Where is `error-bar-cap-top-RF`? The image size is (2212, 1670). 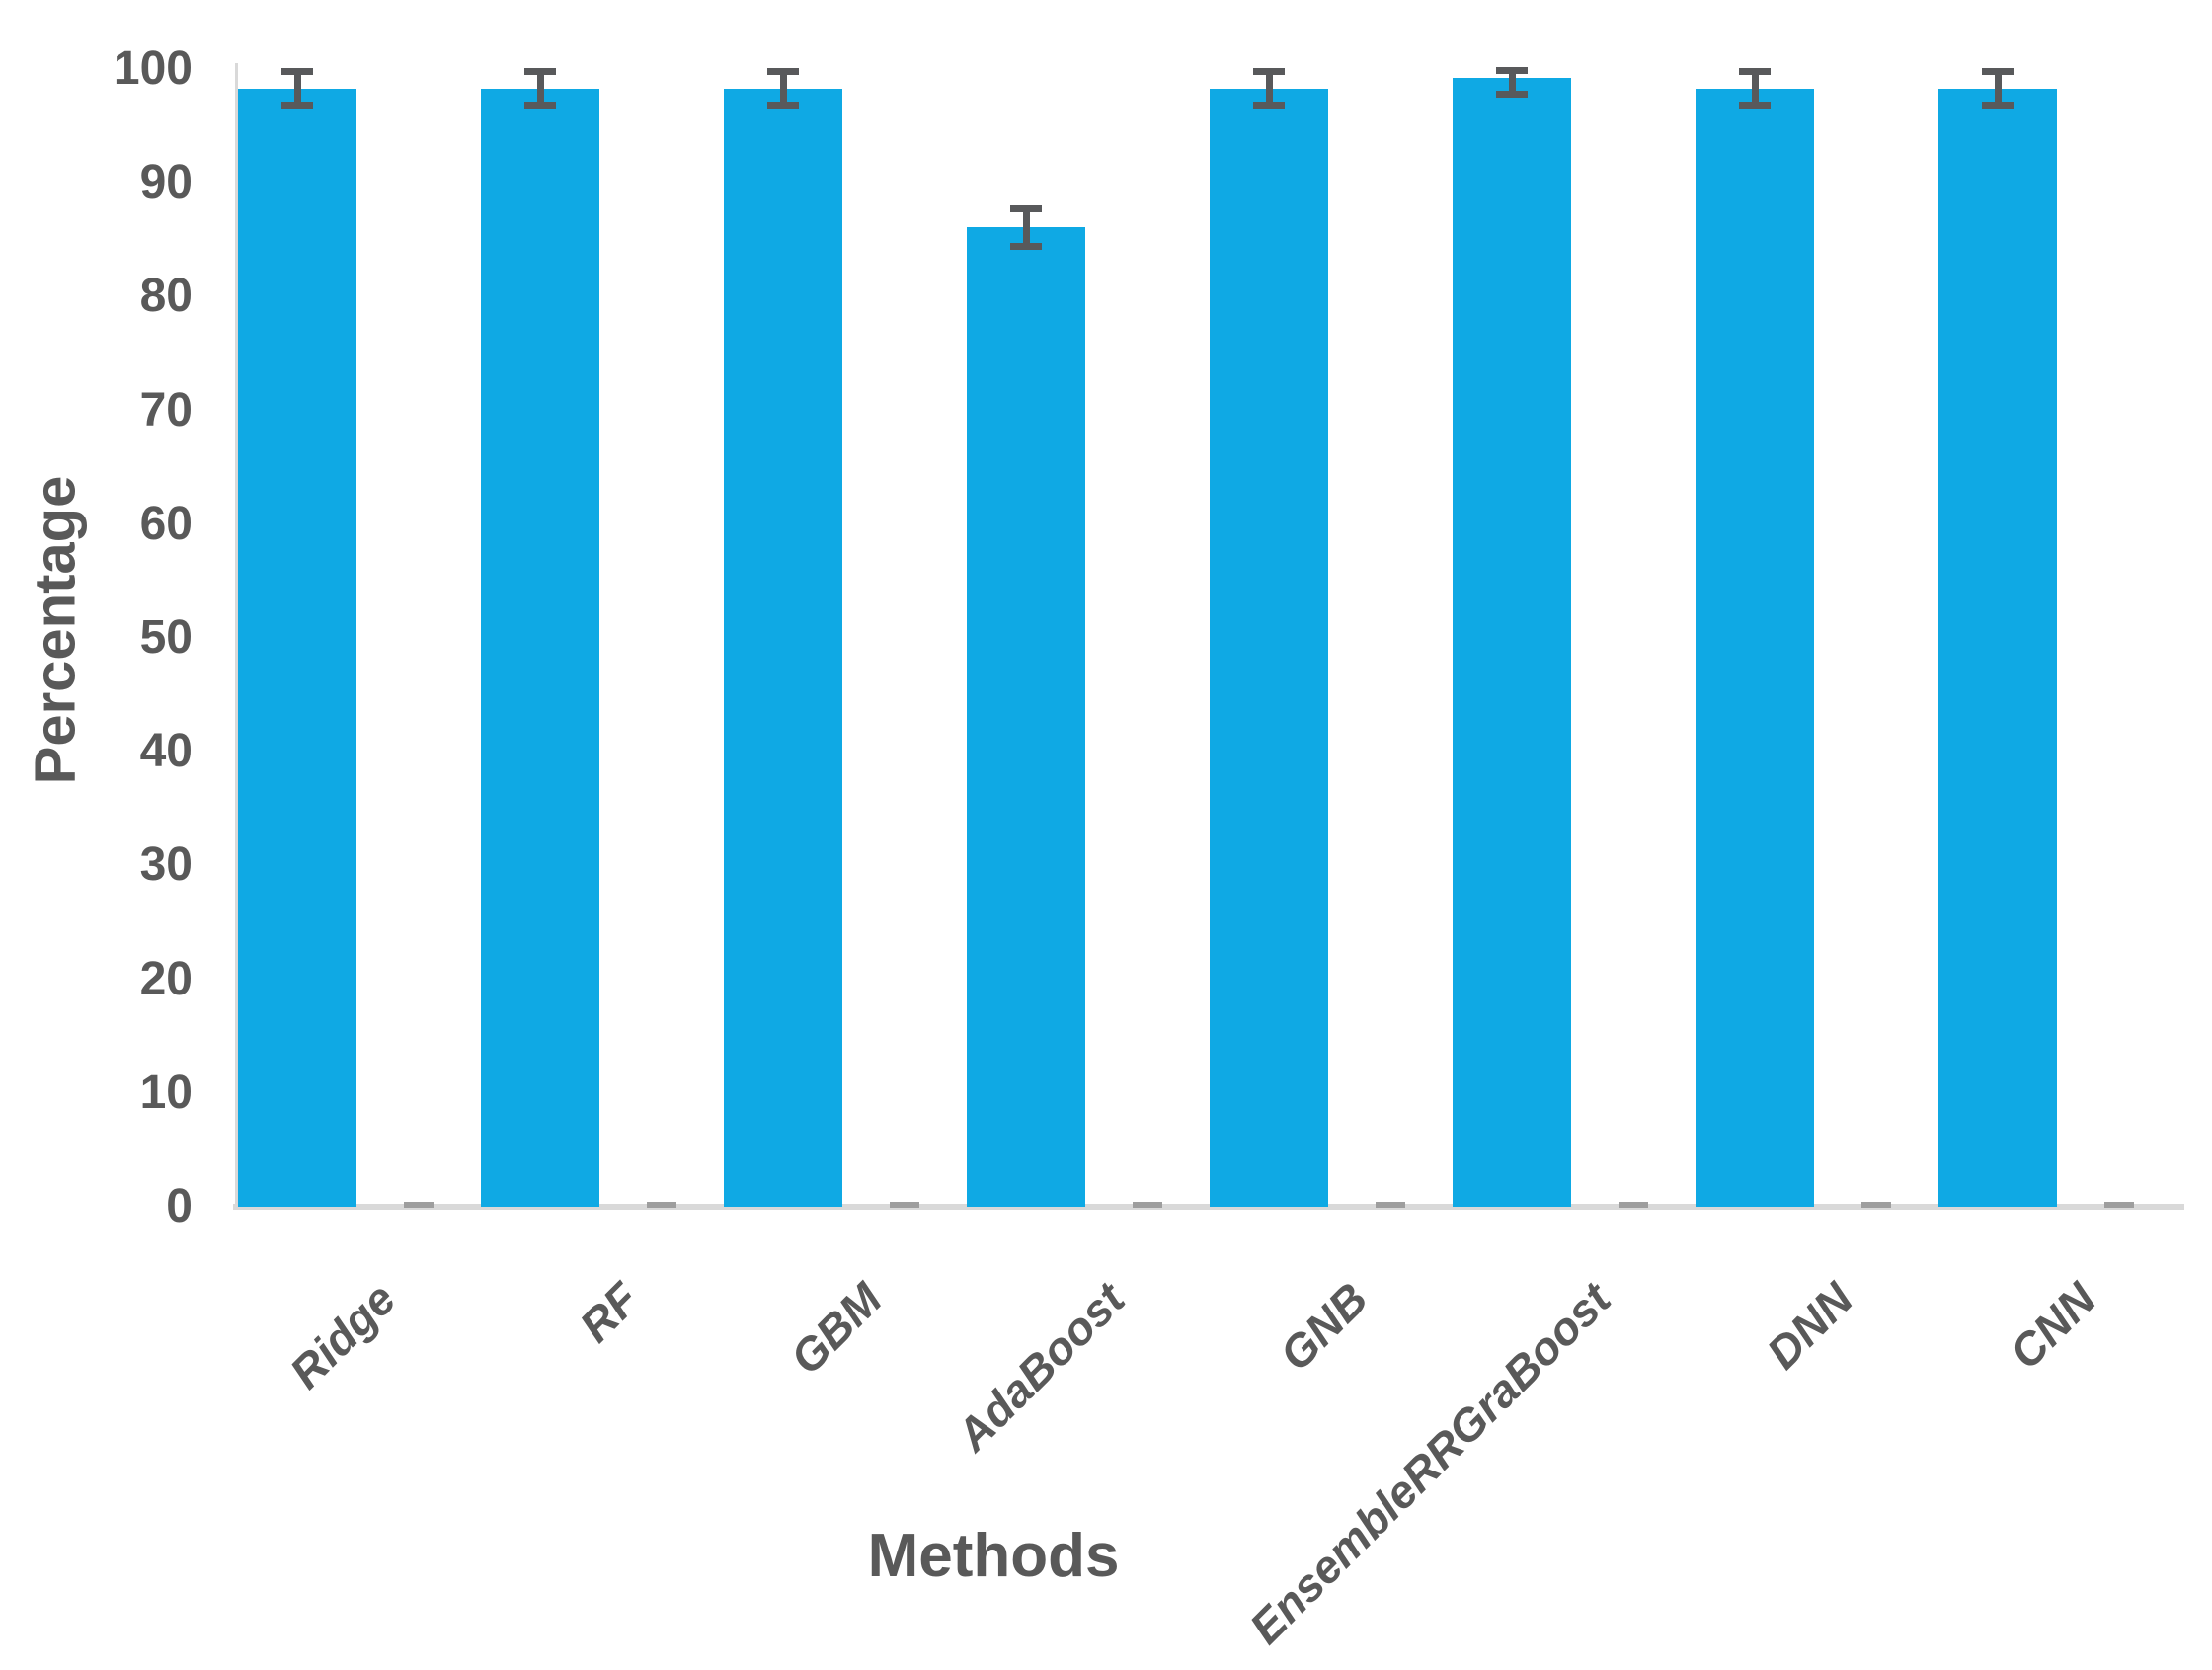 error-bar-cap-top-RF is located at coordinates (540, 72).